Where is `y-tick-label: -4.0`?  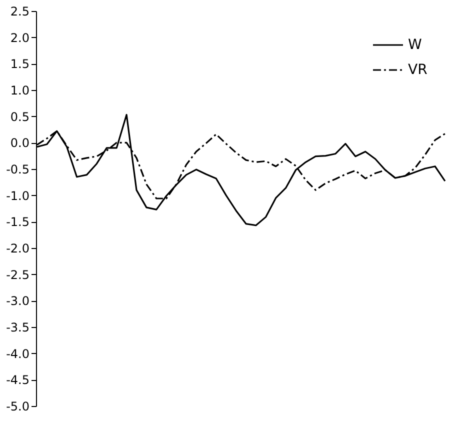 y-tick-label: -4.0 is located at coordinates (18, 353).